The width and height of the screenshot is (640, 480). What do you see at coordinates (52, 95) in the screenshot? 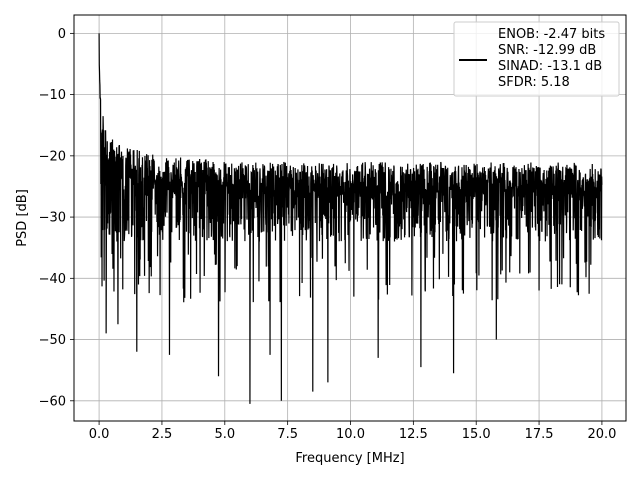
I see `y-tick-label: −10` at bounding box center [52, 95].